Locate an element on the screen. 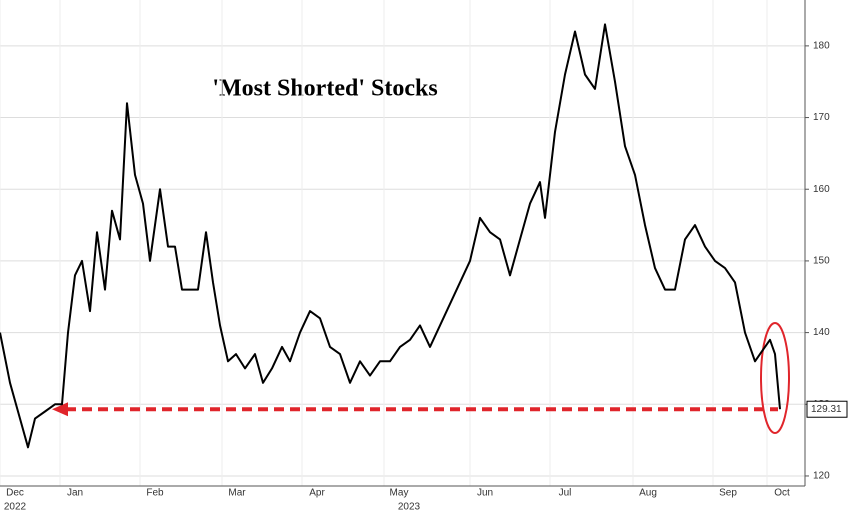  x-tick-label: Apr is located at coordinates (317, 493).